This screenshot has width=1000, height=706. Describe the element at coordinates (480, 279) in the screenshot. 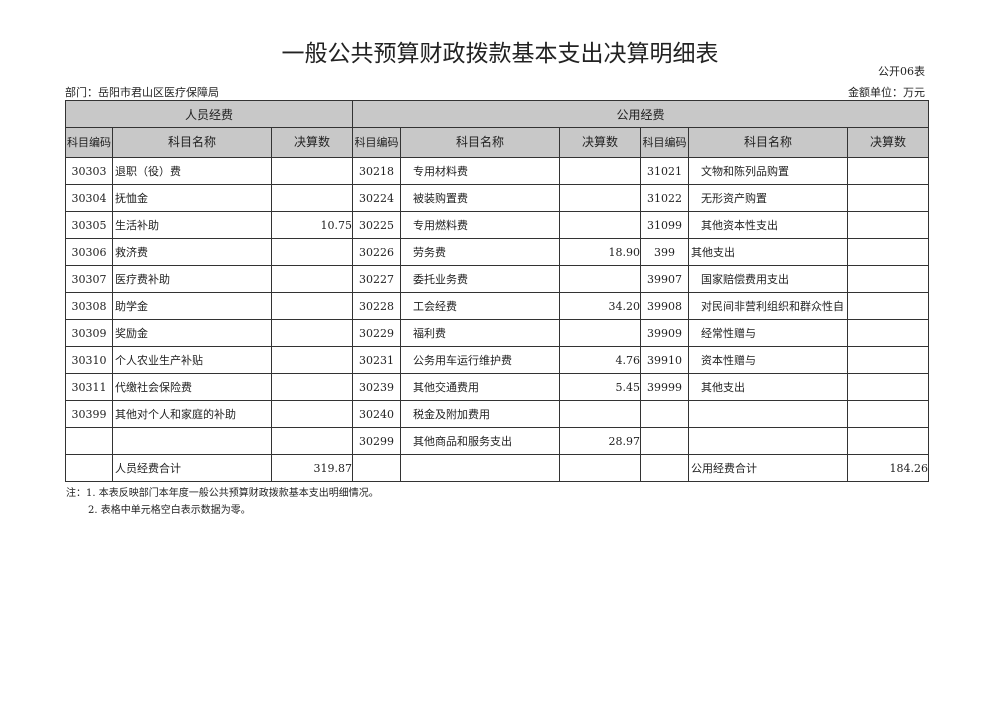

I see `cell-name: 委托业务费` at that location.